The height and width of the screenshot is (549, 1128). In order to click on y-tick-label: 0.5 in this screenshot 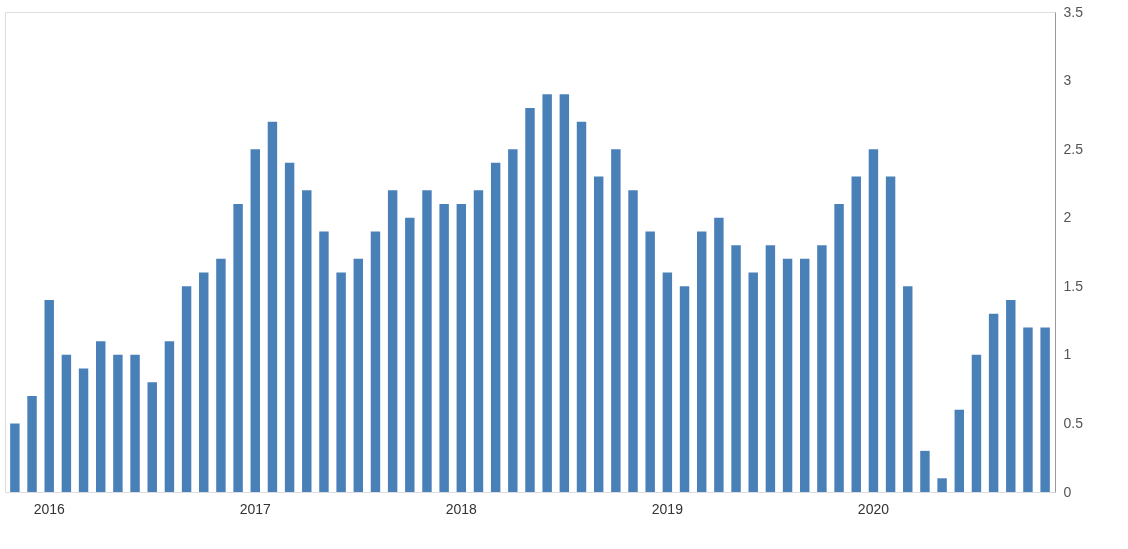, I will do `click(1073, 422)`.